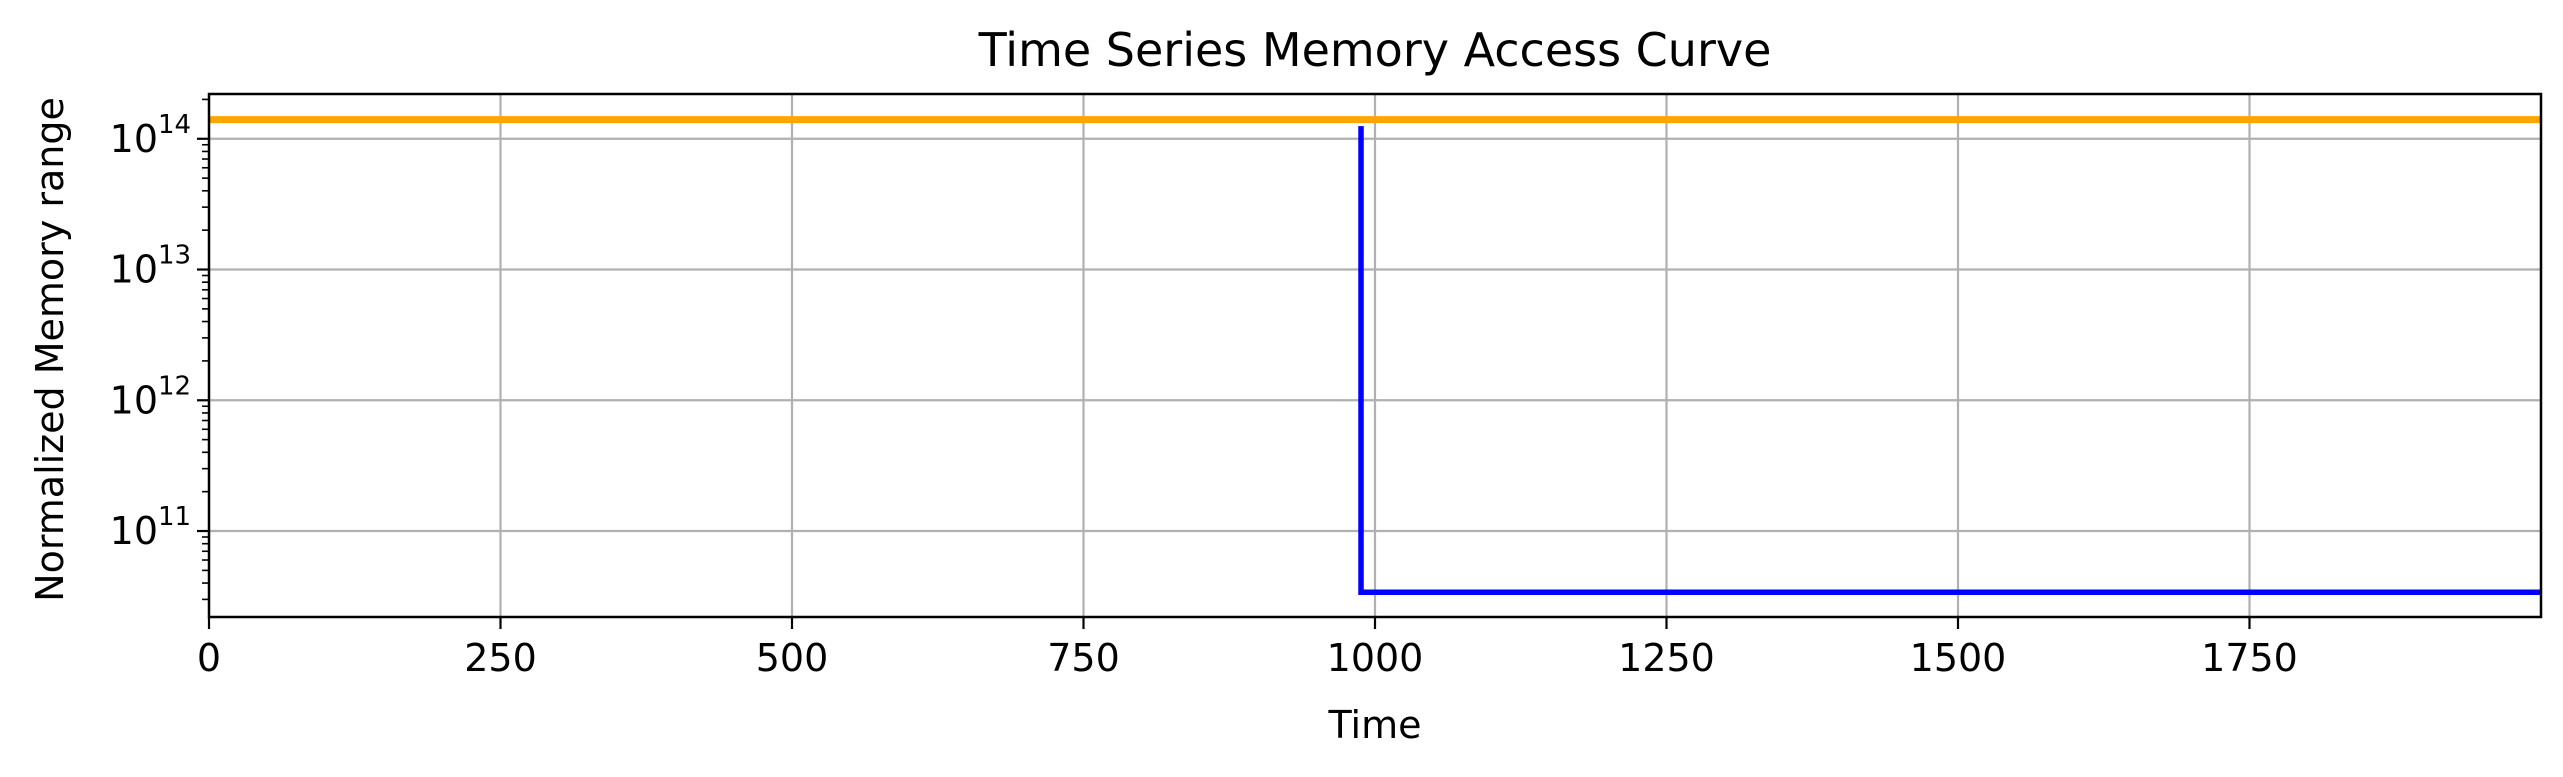  What do you see at coordinates (174, 256) in the screenshot?
I see `y-tick-label-exponent: 13` at bounding box center [174, 256].